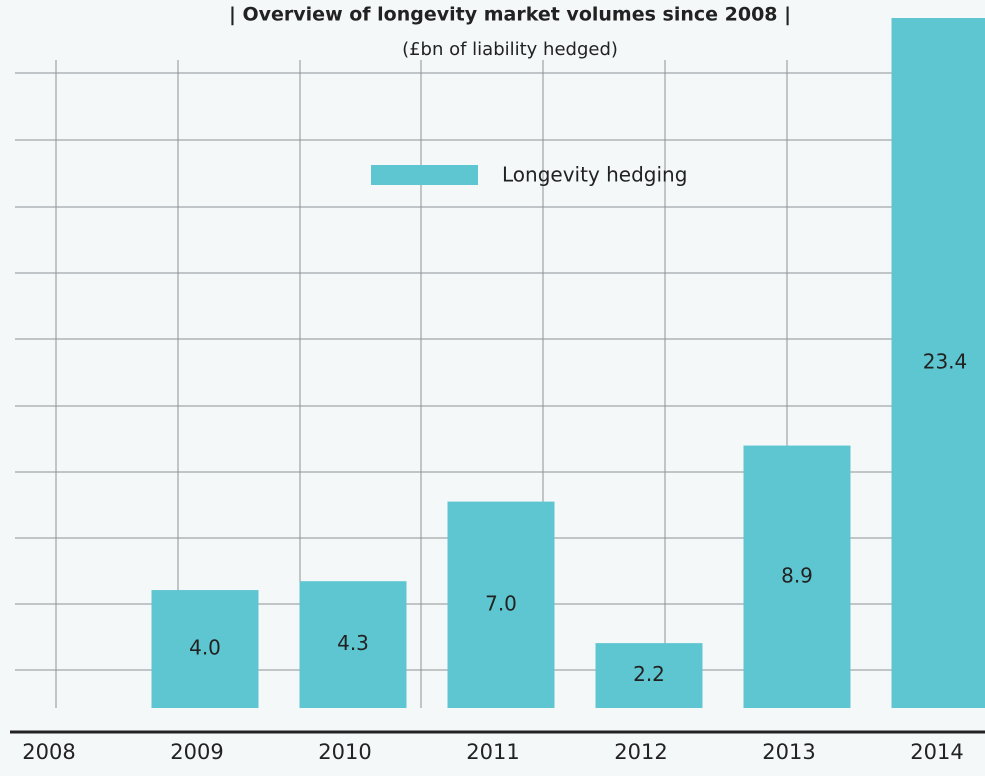  I want to click on legend-label: Longevity hedging, so click(594, 175).